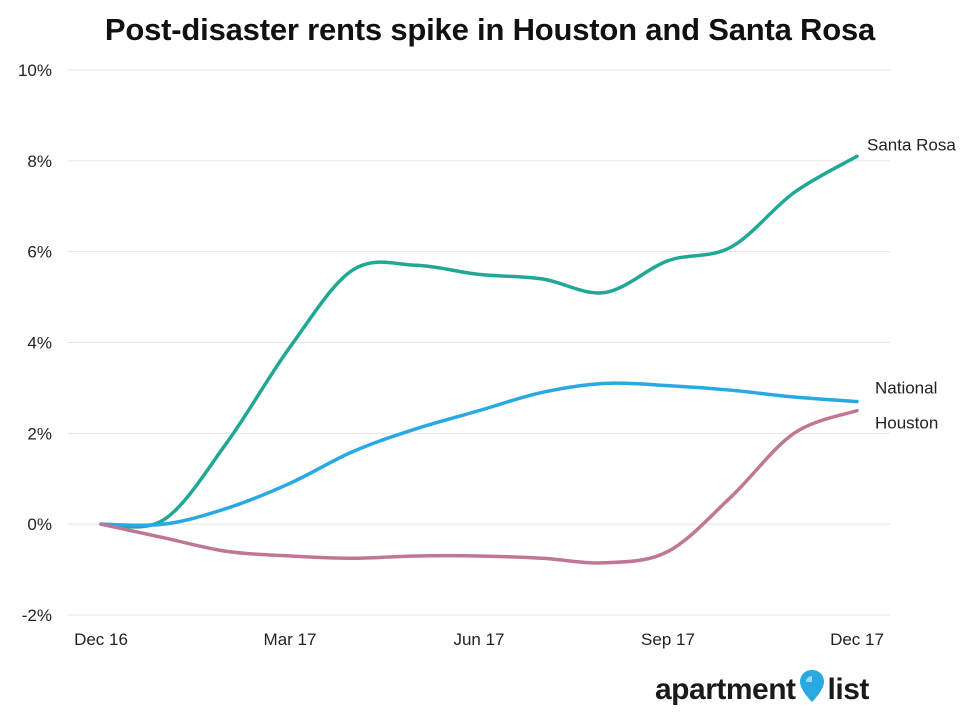 The height and width of the screenshot is (715, 980). What do you see at coordinates (39, 161) in the screenshot?
I see `y-tick-label: 8%` at bounding box center [39, 161].